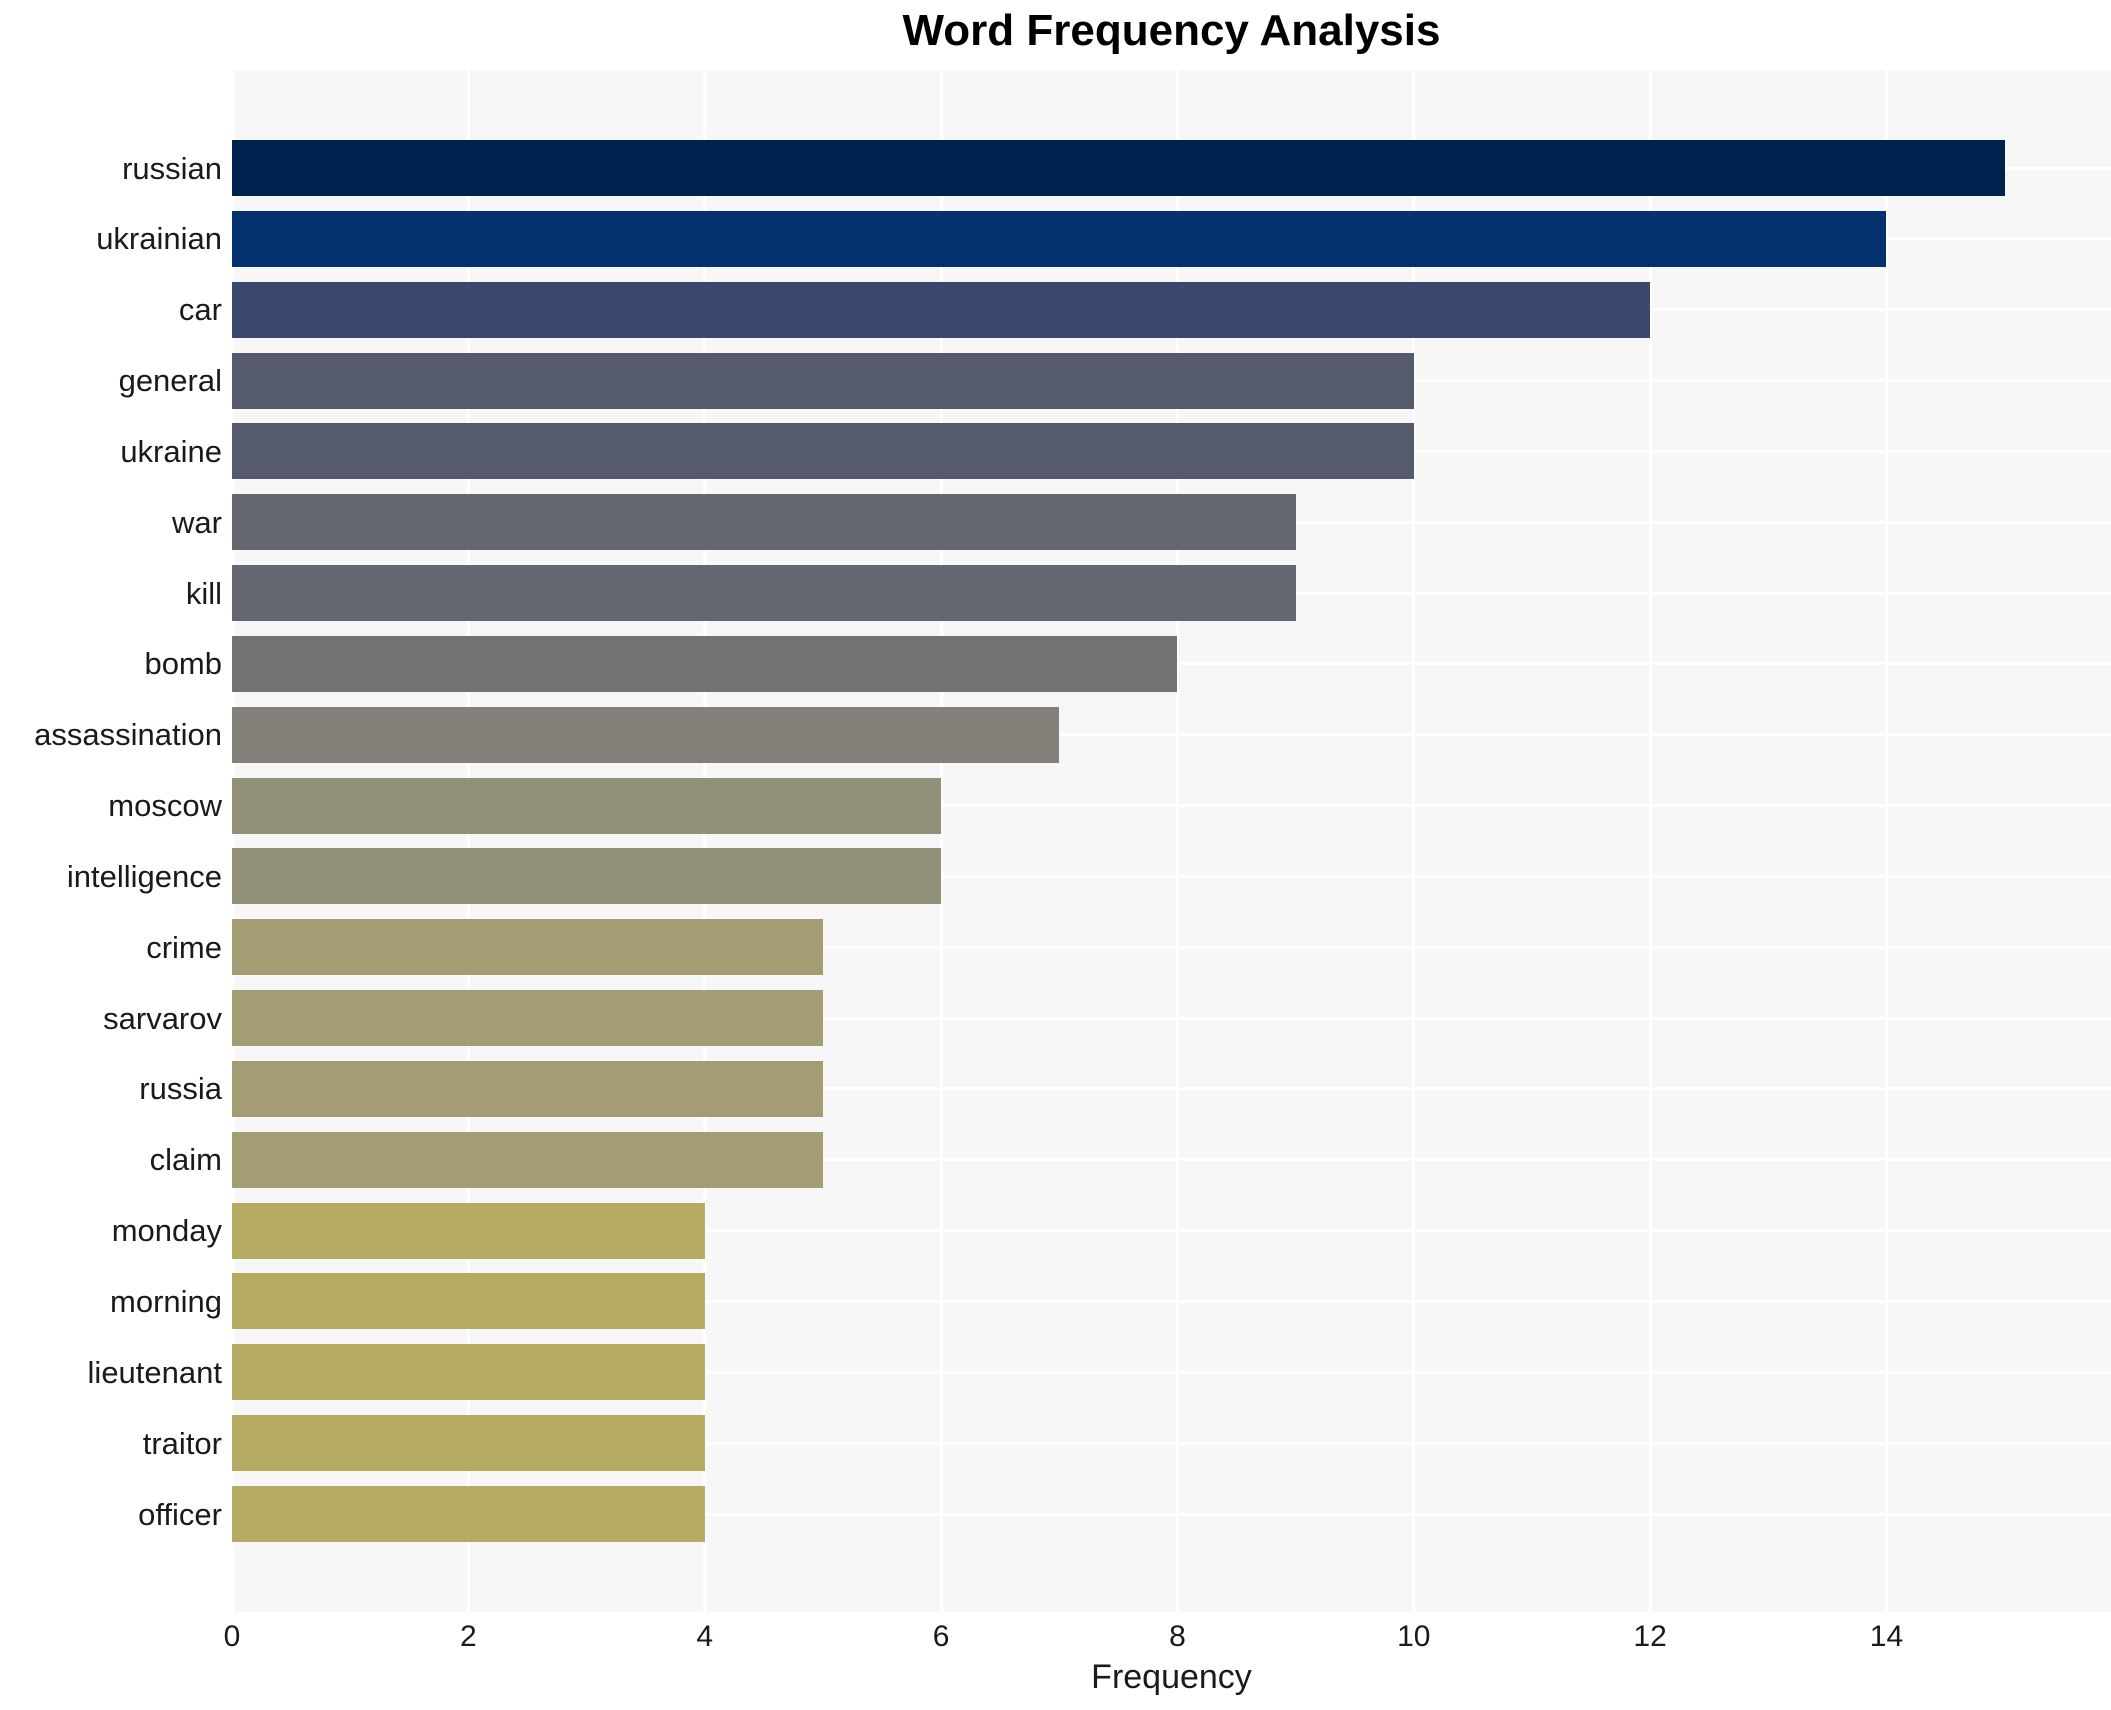 The width and height of the screenshot is (2111, 1710). What do you see at coordinates (764, 522) in the screenshot?
I see `bar-war` at bounding box center [764, 522].